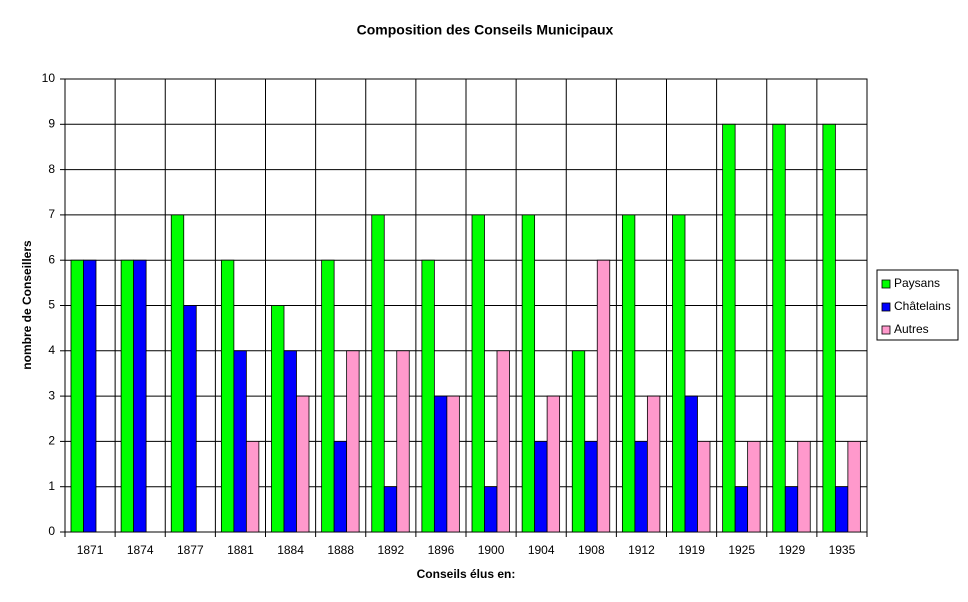 This screenshot has height=602, width=968. Describe the element at coordinates (741, 550) in the screenshot. I see `x-tick-label: 1925` at that location.